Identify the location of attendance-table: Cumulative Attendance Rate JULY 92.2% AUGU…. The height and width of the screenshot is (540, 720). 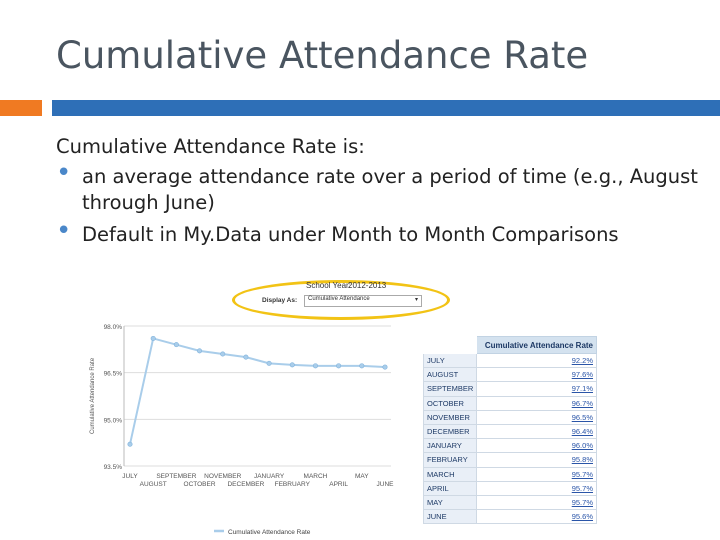
(509, 430).